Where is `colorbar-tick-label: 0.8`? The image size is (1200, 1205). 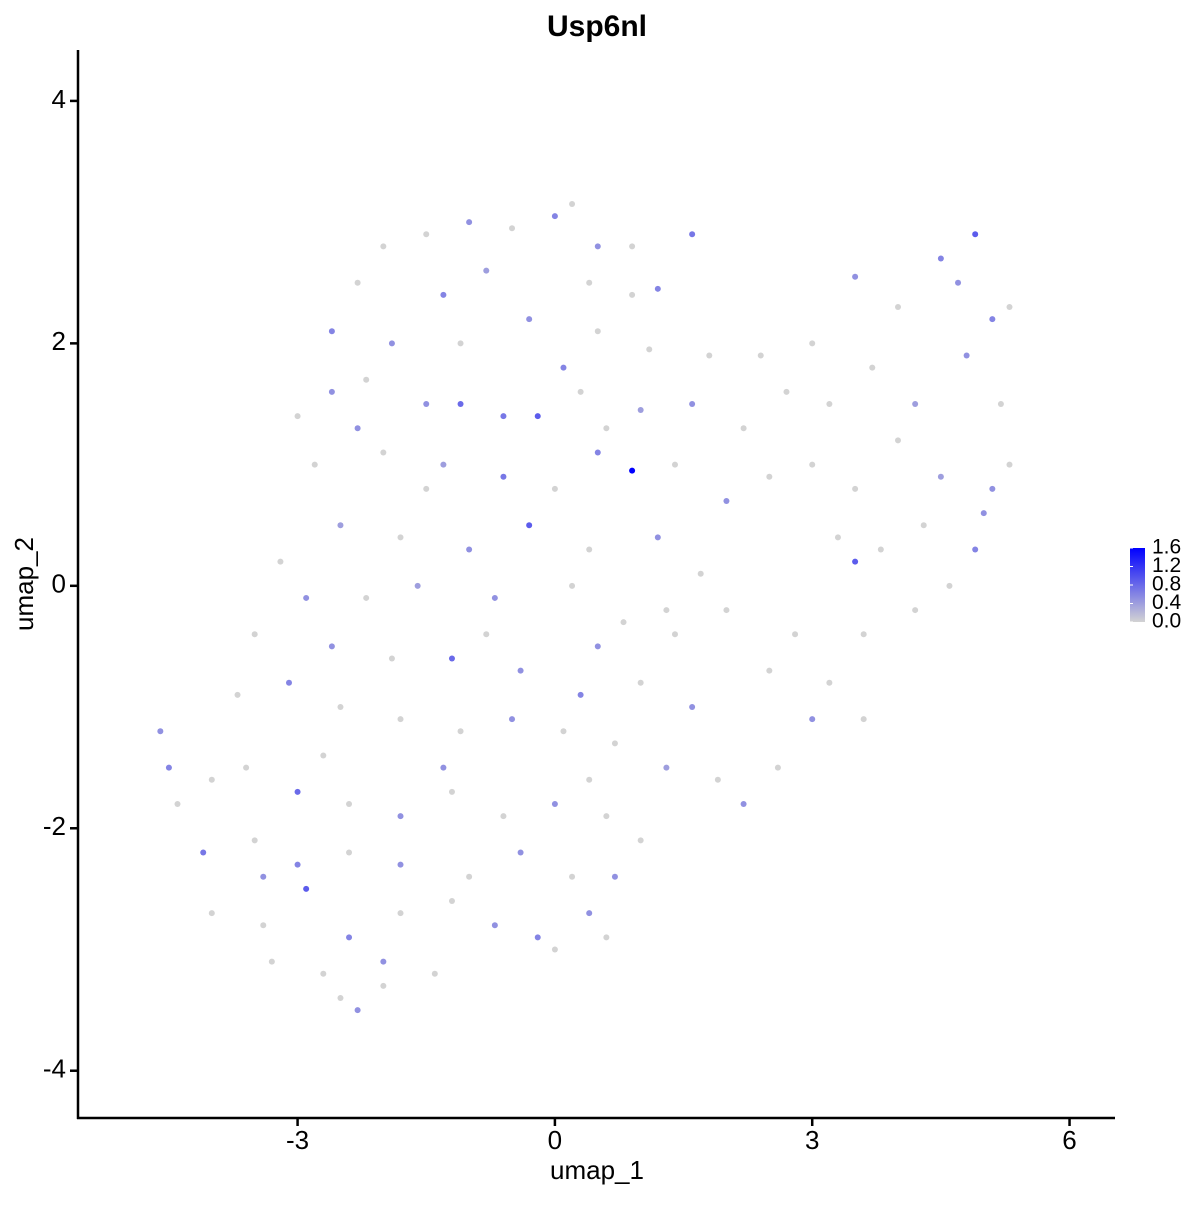
colorbar-tick-label: 0.8 is located at coordinates (1166, 584).